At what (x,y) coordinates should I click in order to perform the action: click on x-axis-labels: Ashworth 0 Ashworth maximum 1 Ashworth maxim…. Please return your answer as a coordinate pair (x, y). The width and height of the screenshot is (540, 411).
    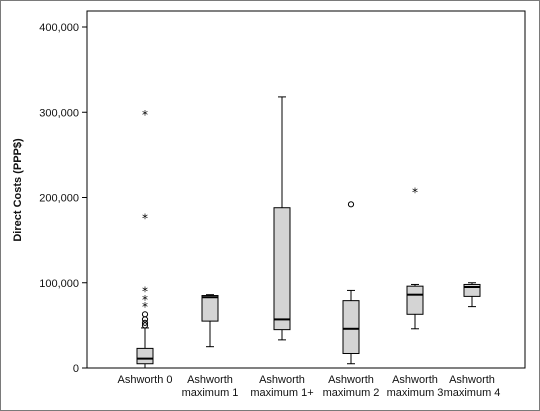
    Looking at the image, I should click on (308, 386).